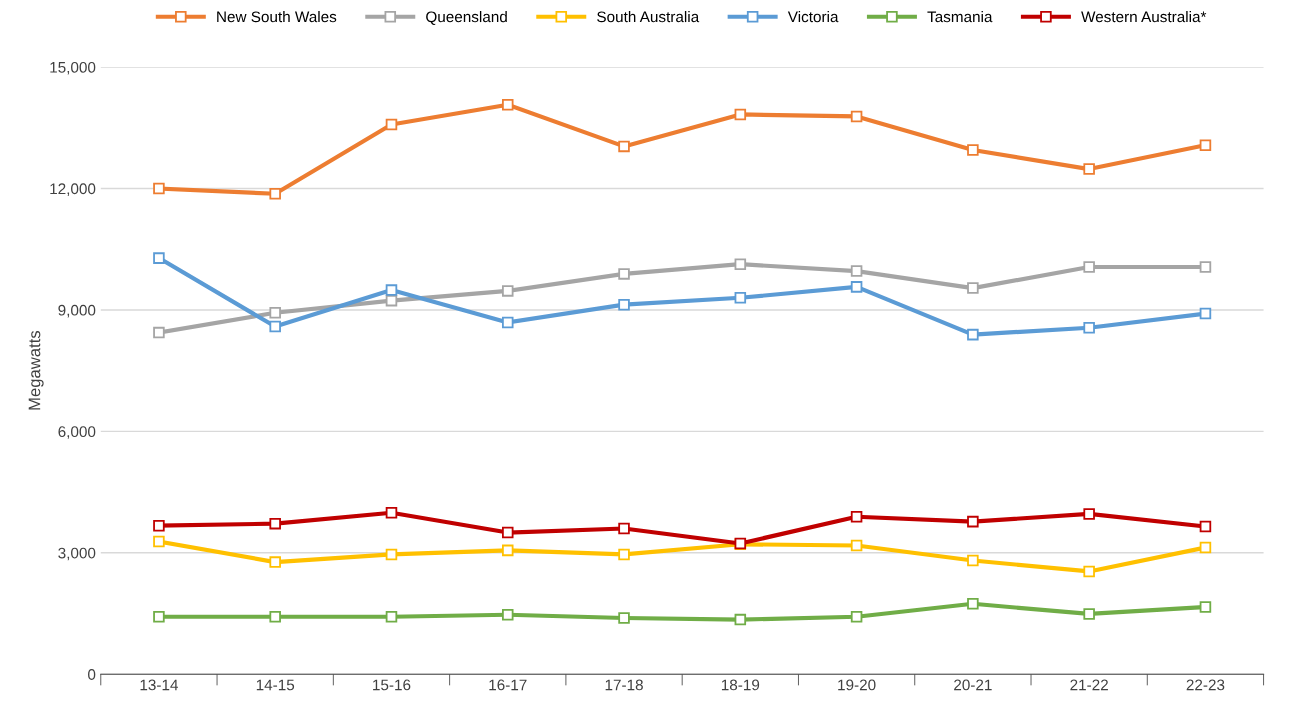  What do you see at coordinates (77, 432) in the screenshot?
I see `y-tick-label: 6,000` at bounding box center [77, 432].